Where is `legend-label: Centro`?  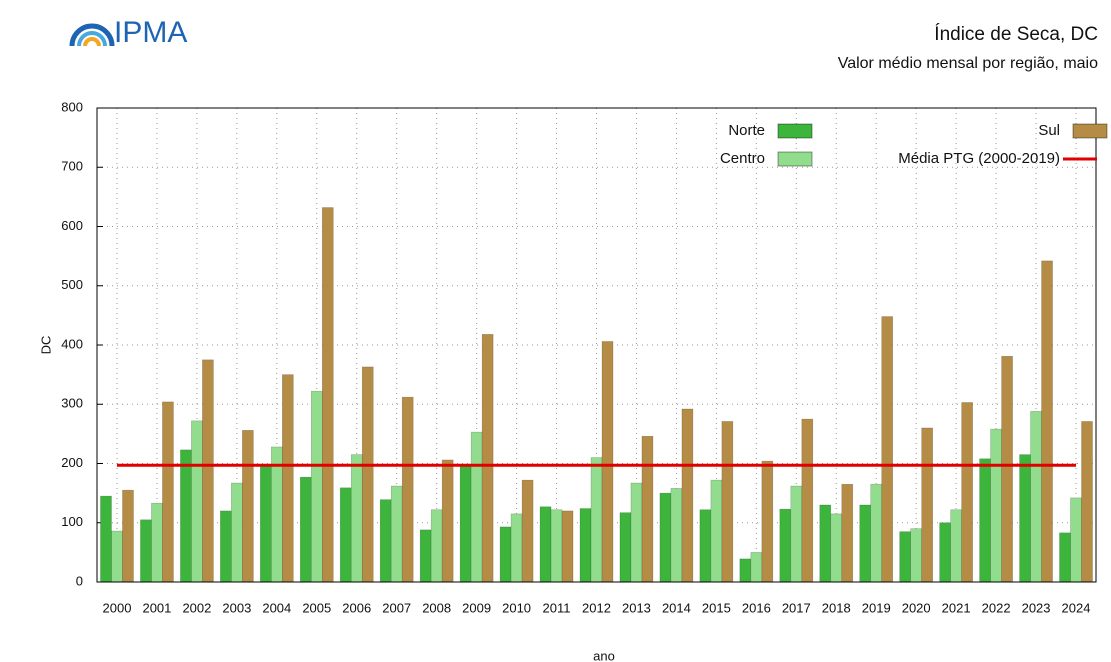
legend-label: Centro is located at coordinates (742, 158).